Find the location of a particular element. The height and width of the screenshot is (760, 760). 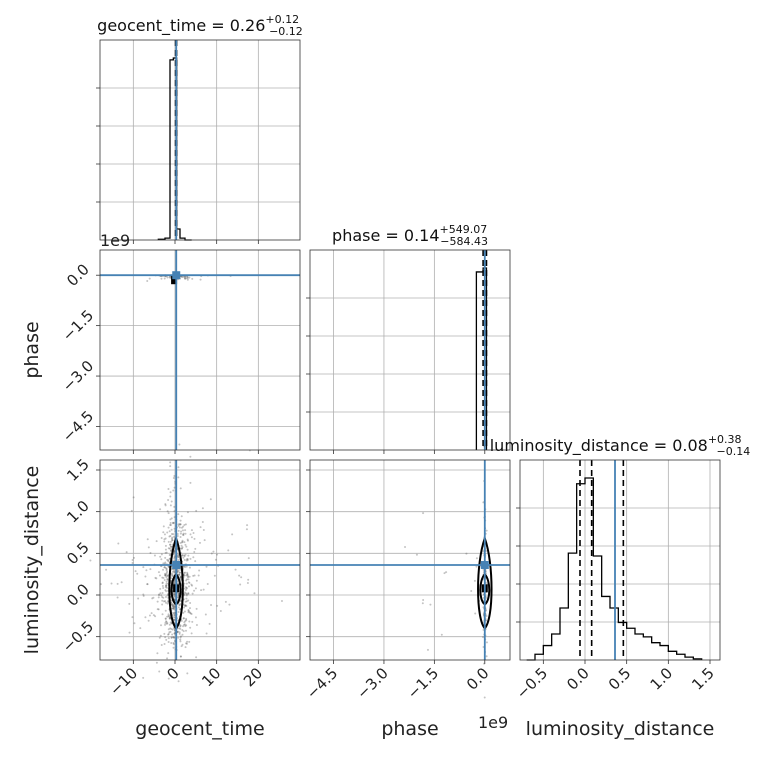

tick-label-luminosity_distance: 0.5 is located at coordinates (620, 679).